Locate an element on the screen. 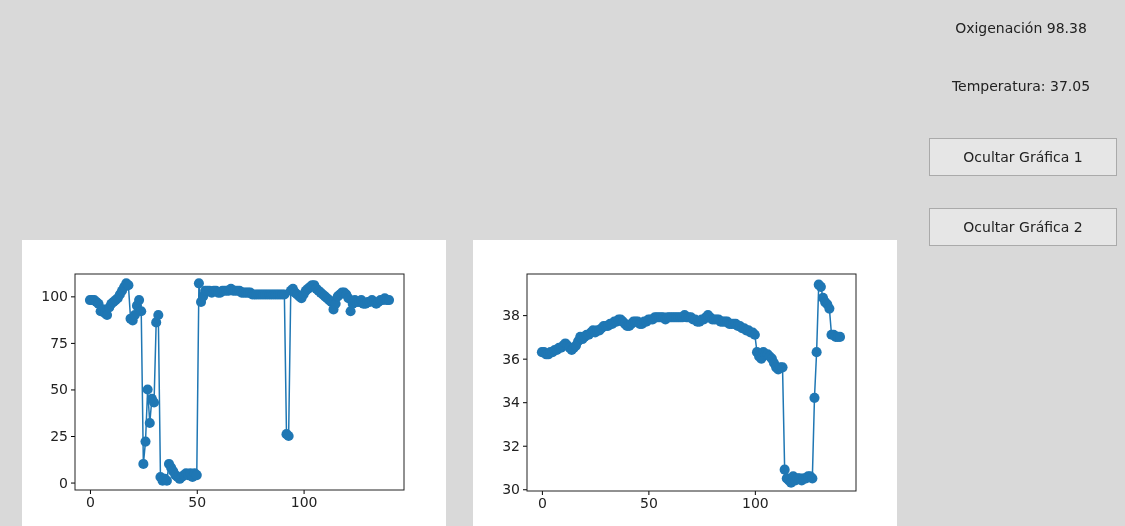 The image size is (1125, 526). y-tick-label: 0 is located at coordinates (63, 482).